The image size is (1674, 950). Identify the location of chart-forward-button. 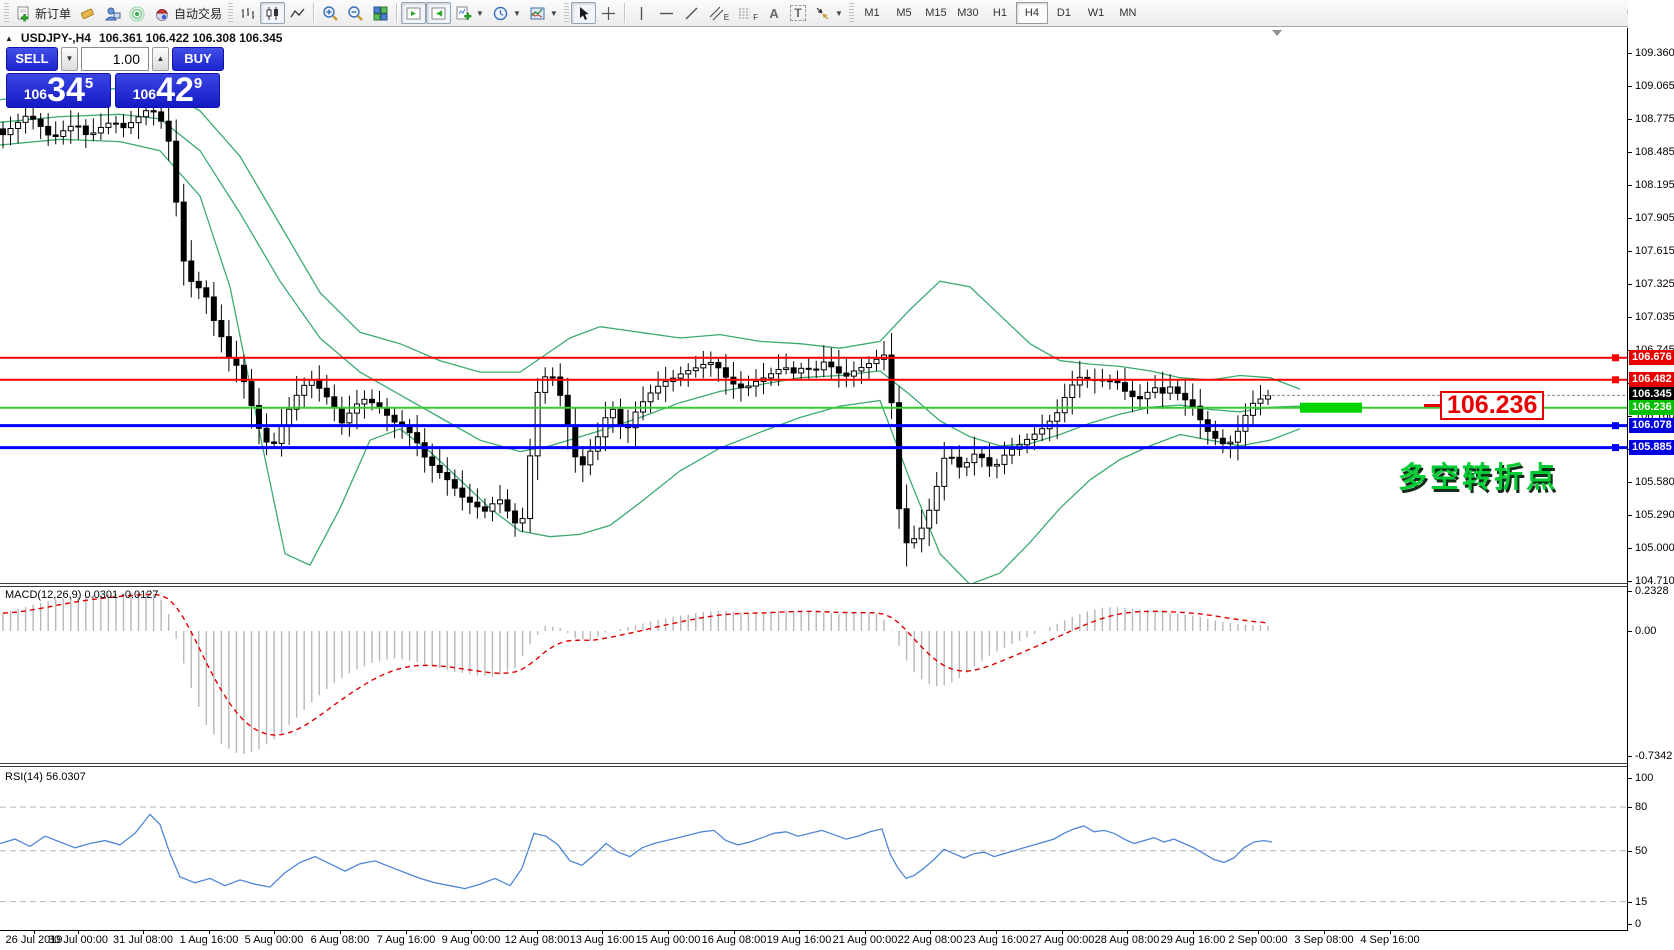
(414, 13).